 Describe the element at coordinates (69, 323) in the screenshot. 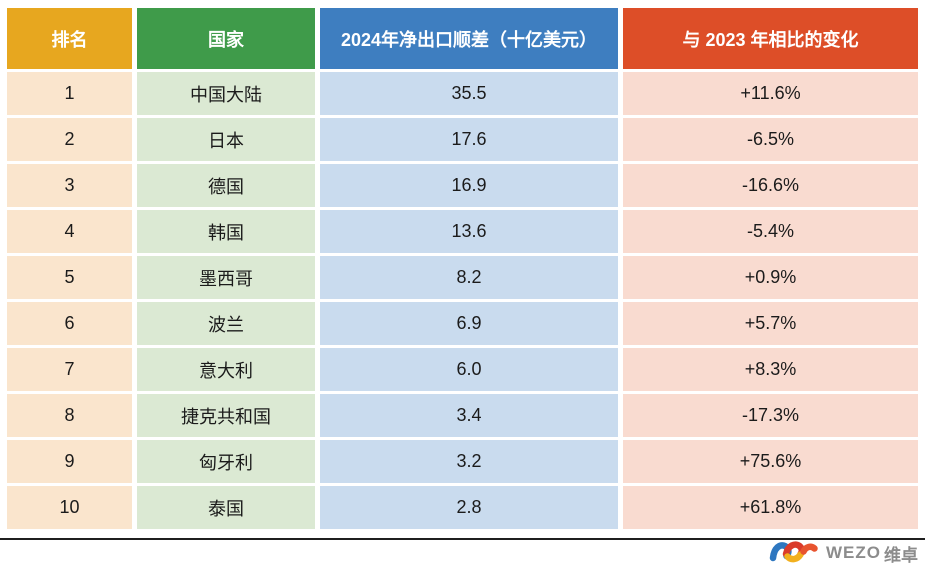

I see `rank-cell: 6` at that location.